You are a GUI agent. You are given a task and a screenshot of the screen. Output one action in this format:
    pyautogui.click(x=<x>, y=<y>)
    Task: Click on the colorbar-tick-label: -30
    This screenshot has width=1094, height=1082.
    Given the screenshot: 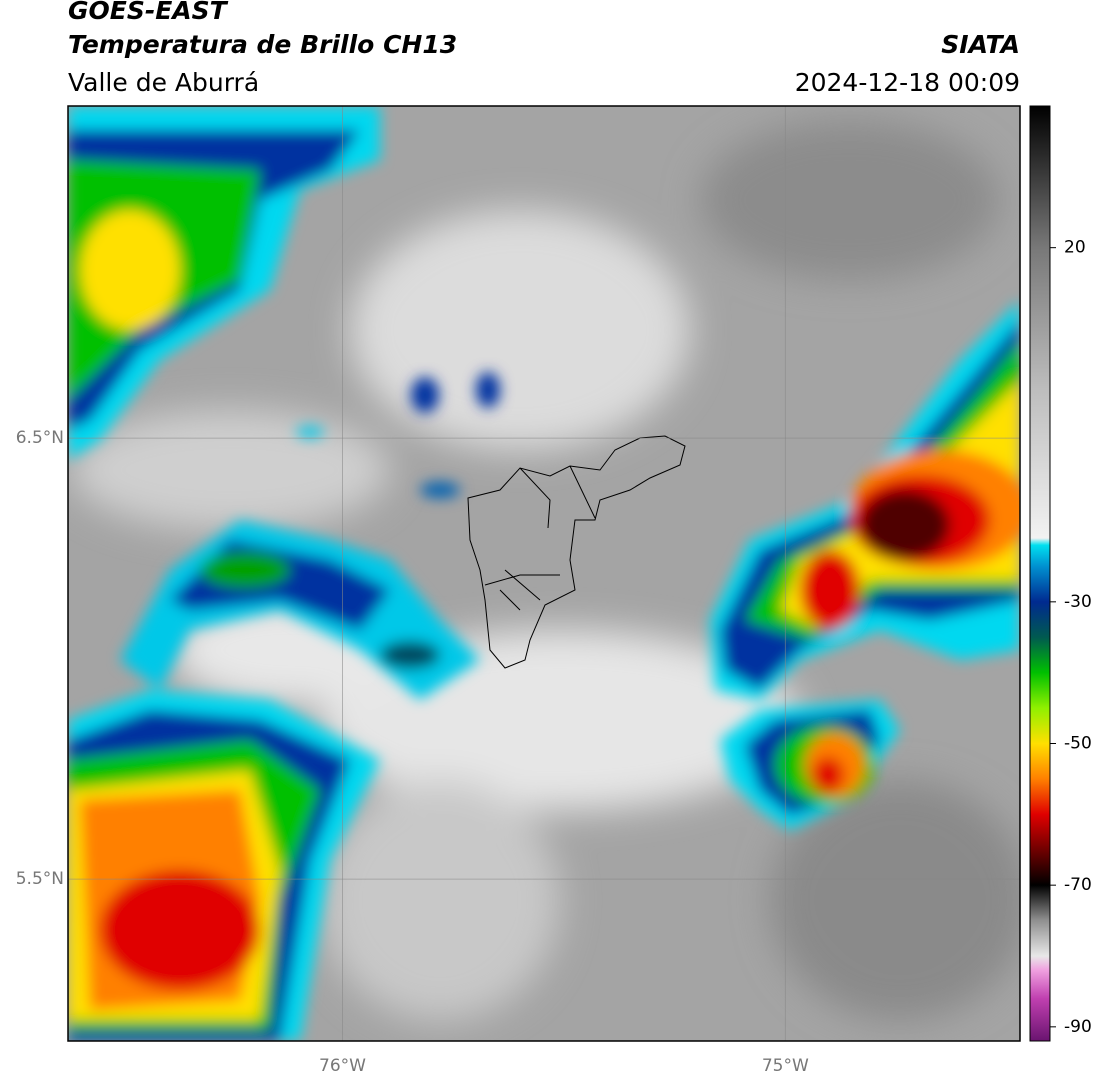 What is the action you would take?
    pyautogui.click(x=1078, y=602)
    